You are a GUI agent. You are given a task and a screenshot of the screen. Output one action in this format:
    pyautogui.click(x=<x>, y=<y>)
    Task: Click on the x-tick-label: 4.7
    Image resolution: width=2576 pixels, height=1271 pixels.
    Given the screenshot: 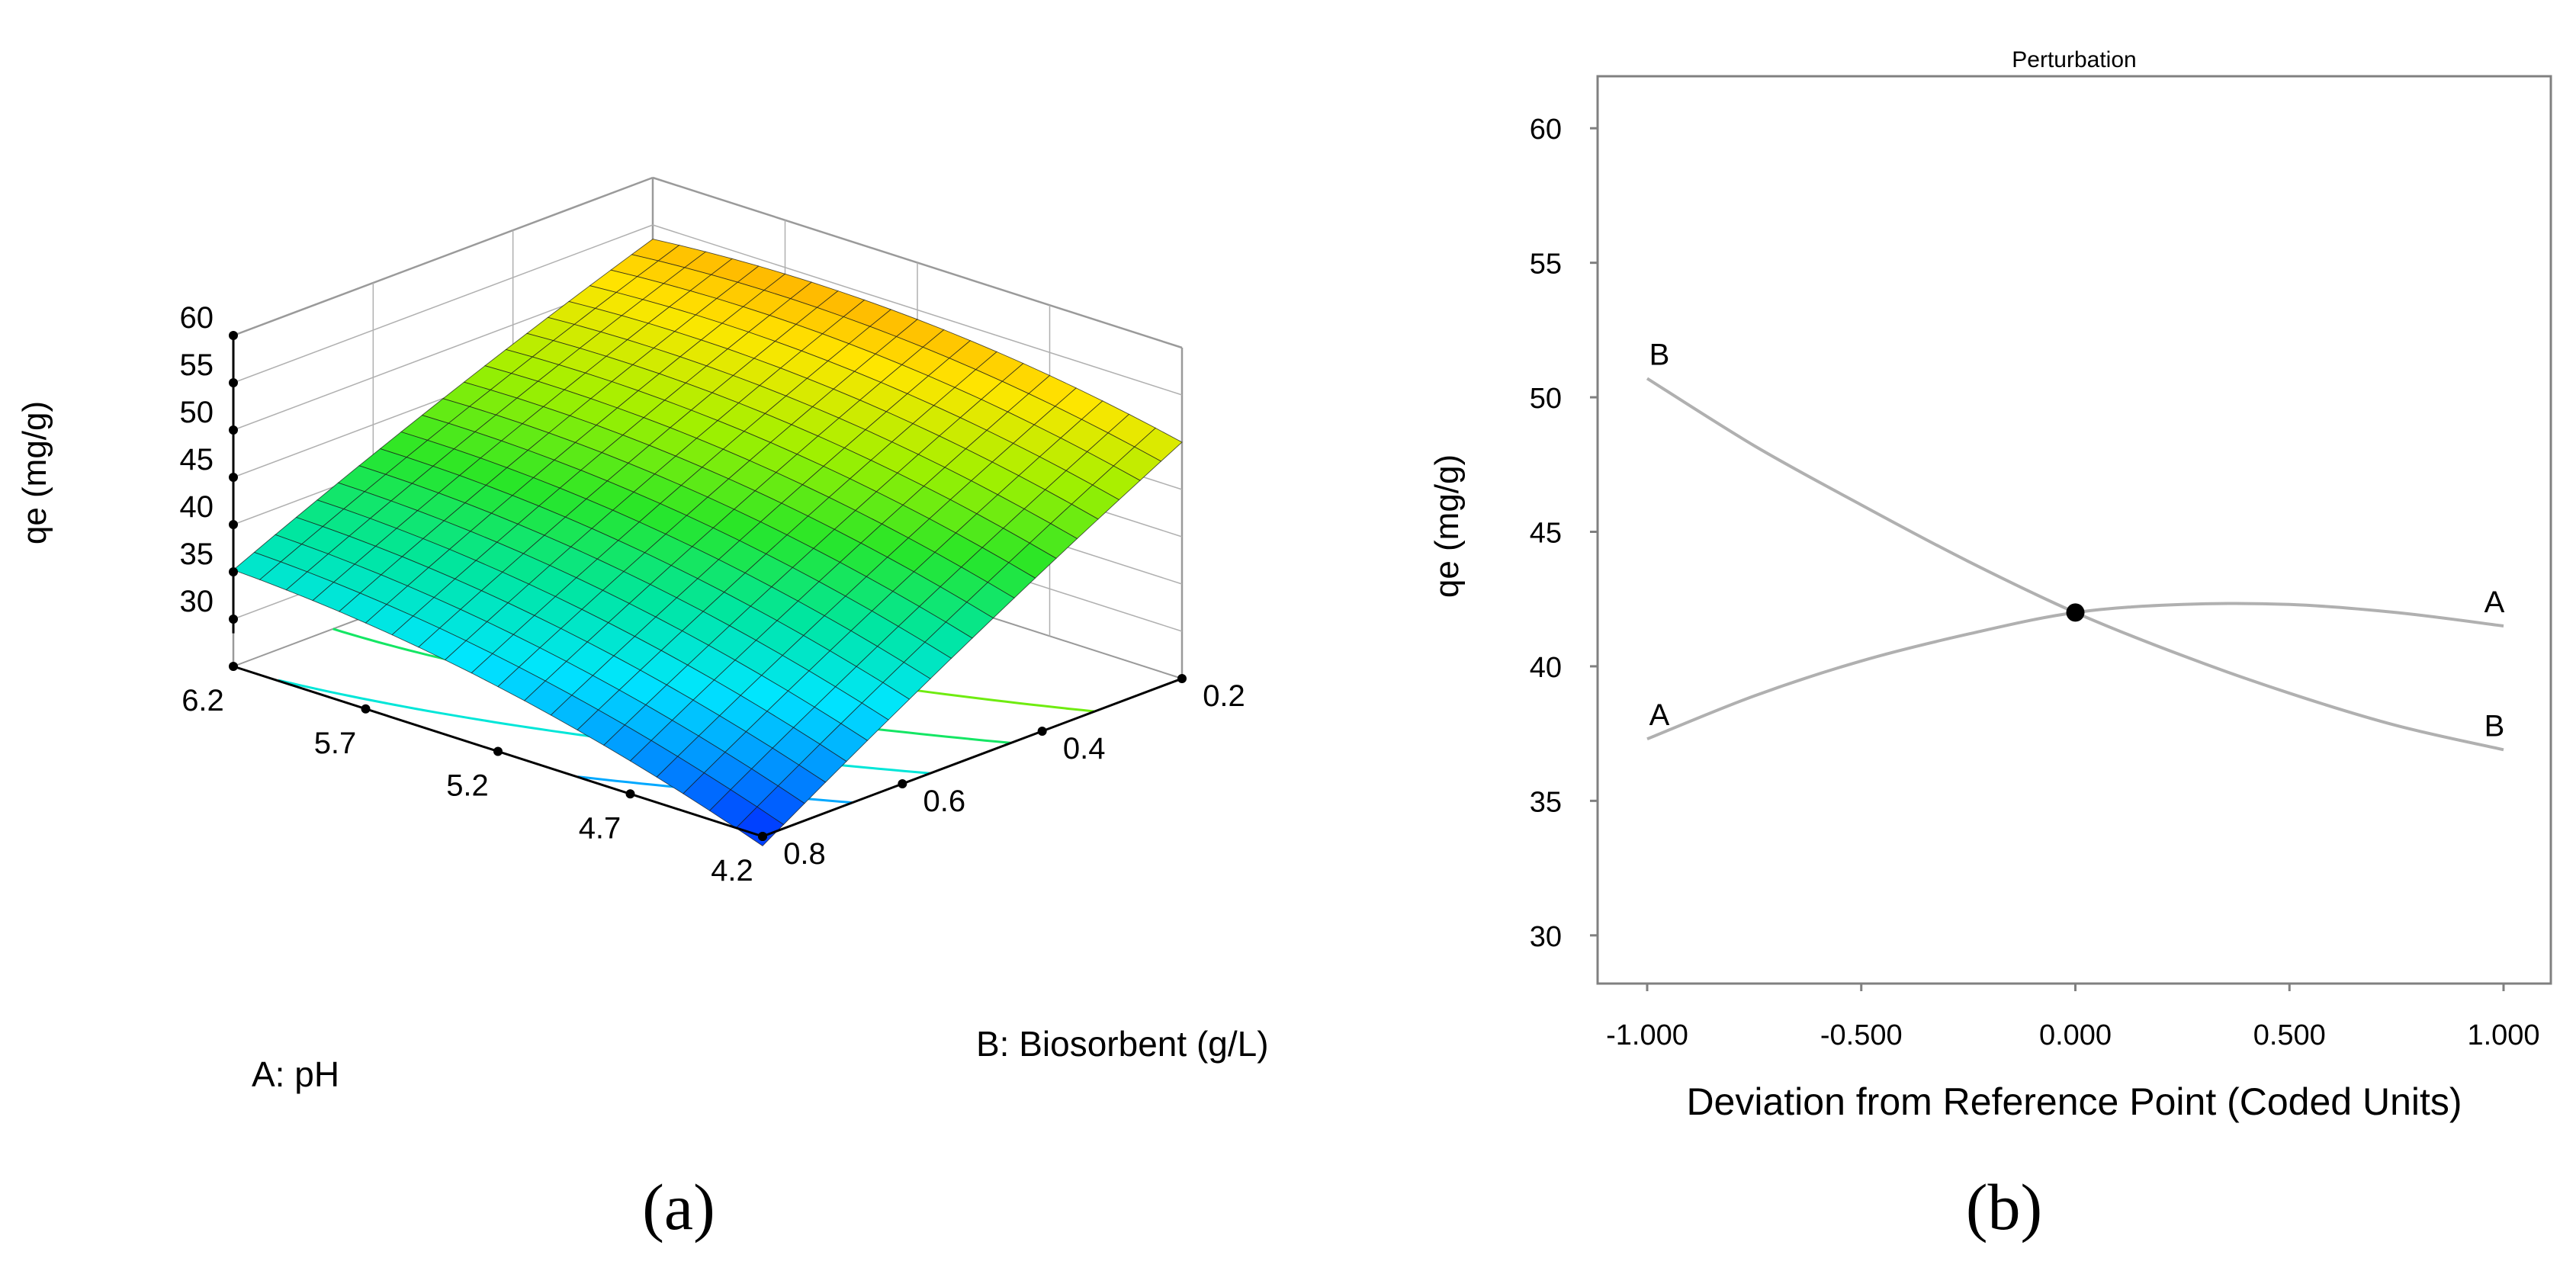 What is the action you would take?
    pyautogui.click(x=600, y=828)
    